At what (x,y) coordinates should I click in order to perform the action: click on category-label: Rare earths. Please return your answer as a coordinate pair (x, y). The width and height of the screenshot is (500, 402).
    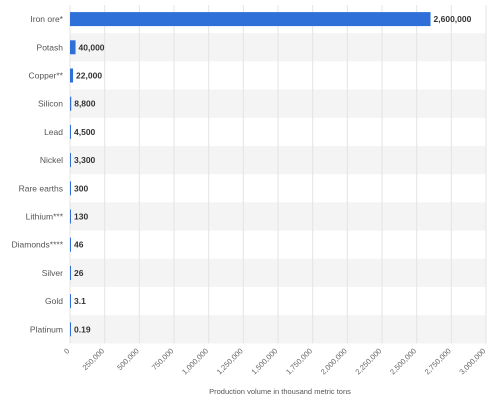
    Looking at the image, I should click on (41, 188).